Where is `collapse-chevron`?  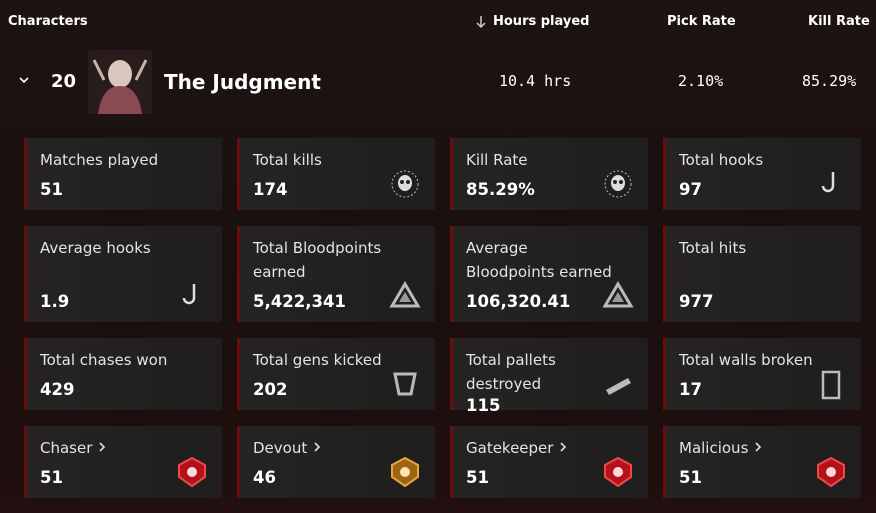 collapse-chevron is located at coordinates (24, 81).